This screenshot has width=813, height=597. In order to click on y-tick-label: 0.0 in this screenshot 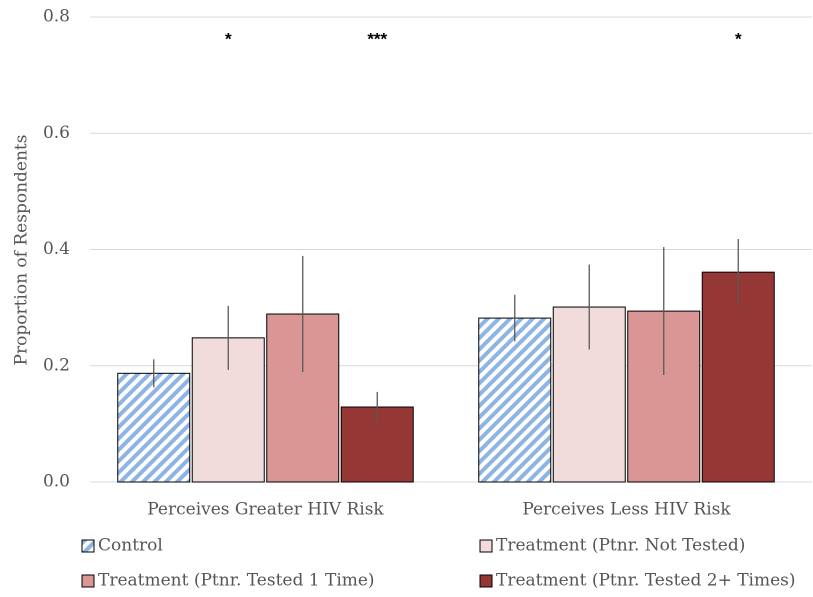, I will do `click(56, 482)`.